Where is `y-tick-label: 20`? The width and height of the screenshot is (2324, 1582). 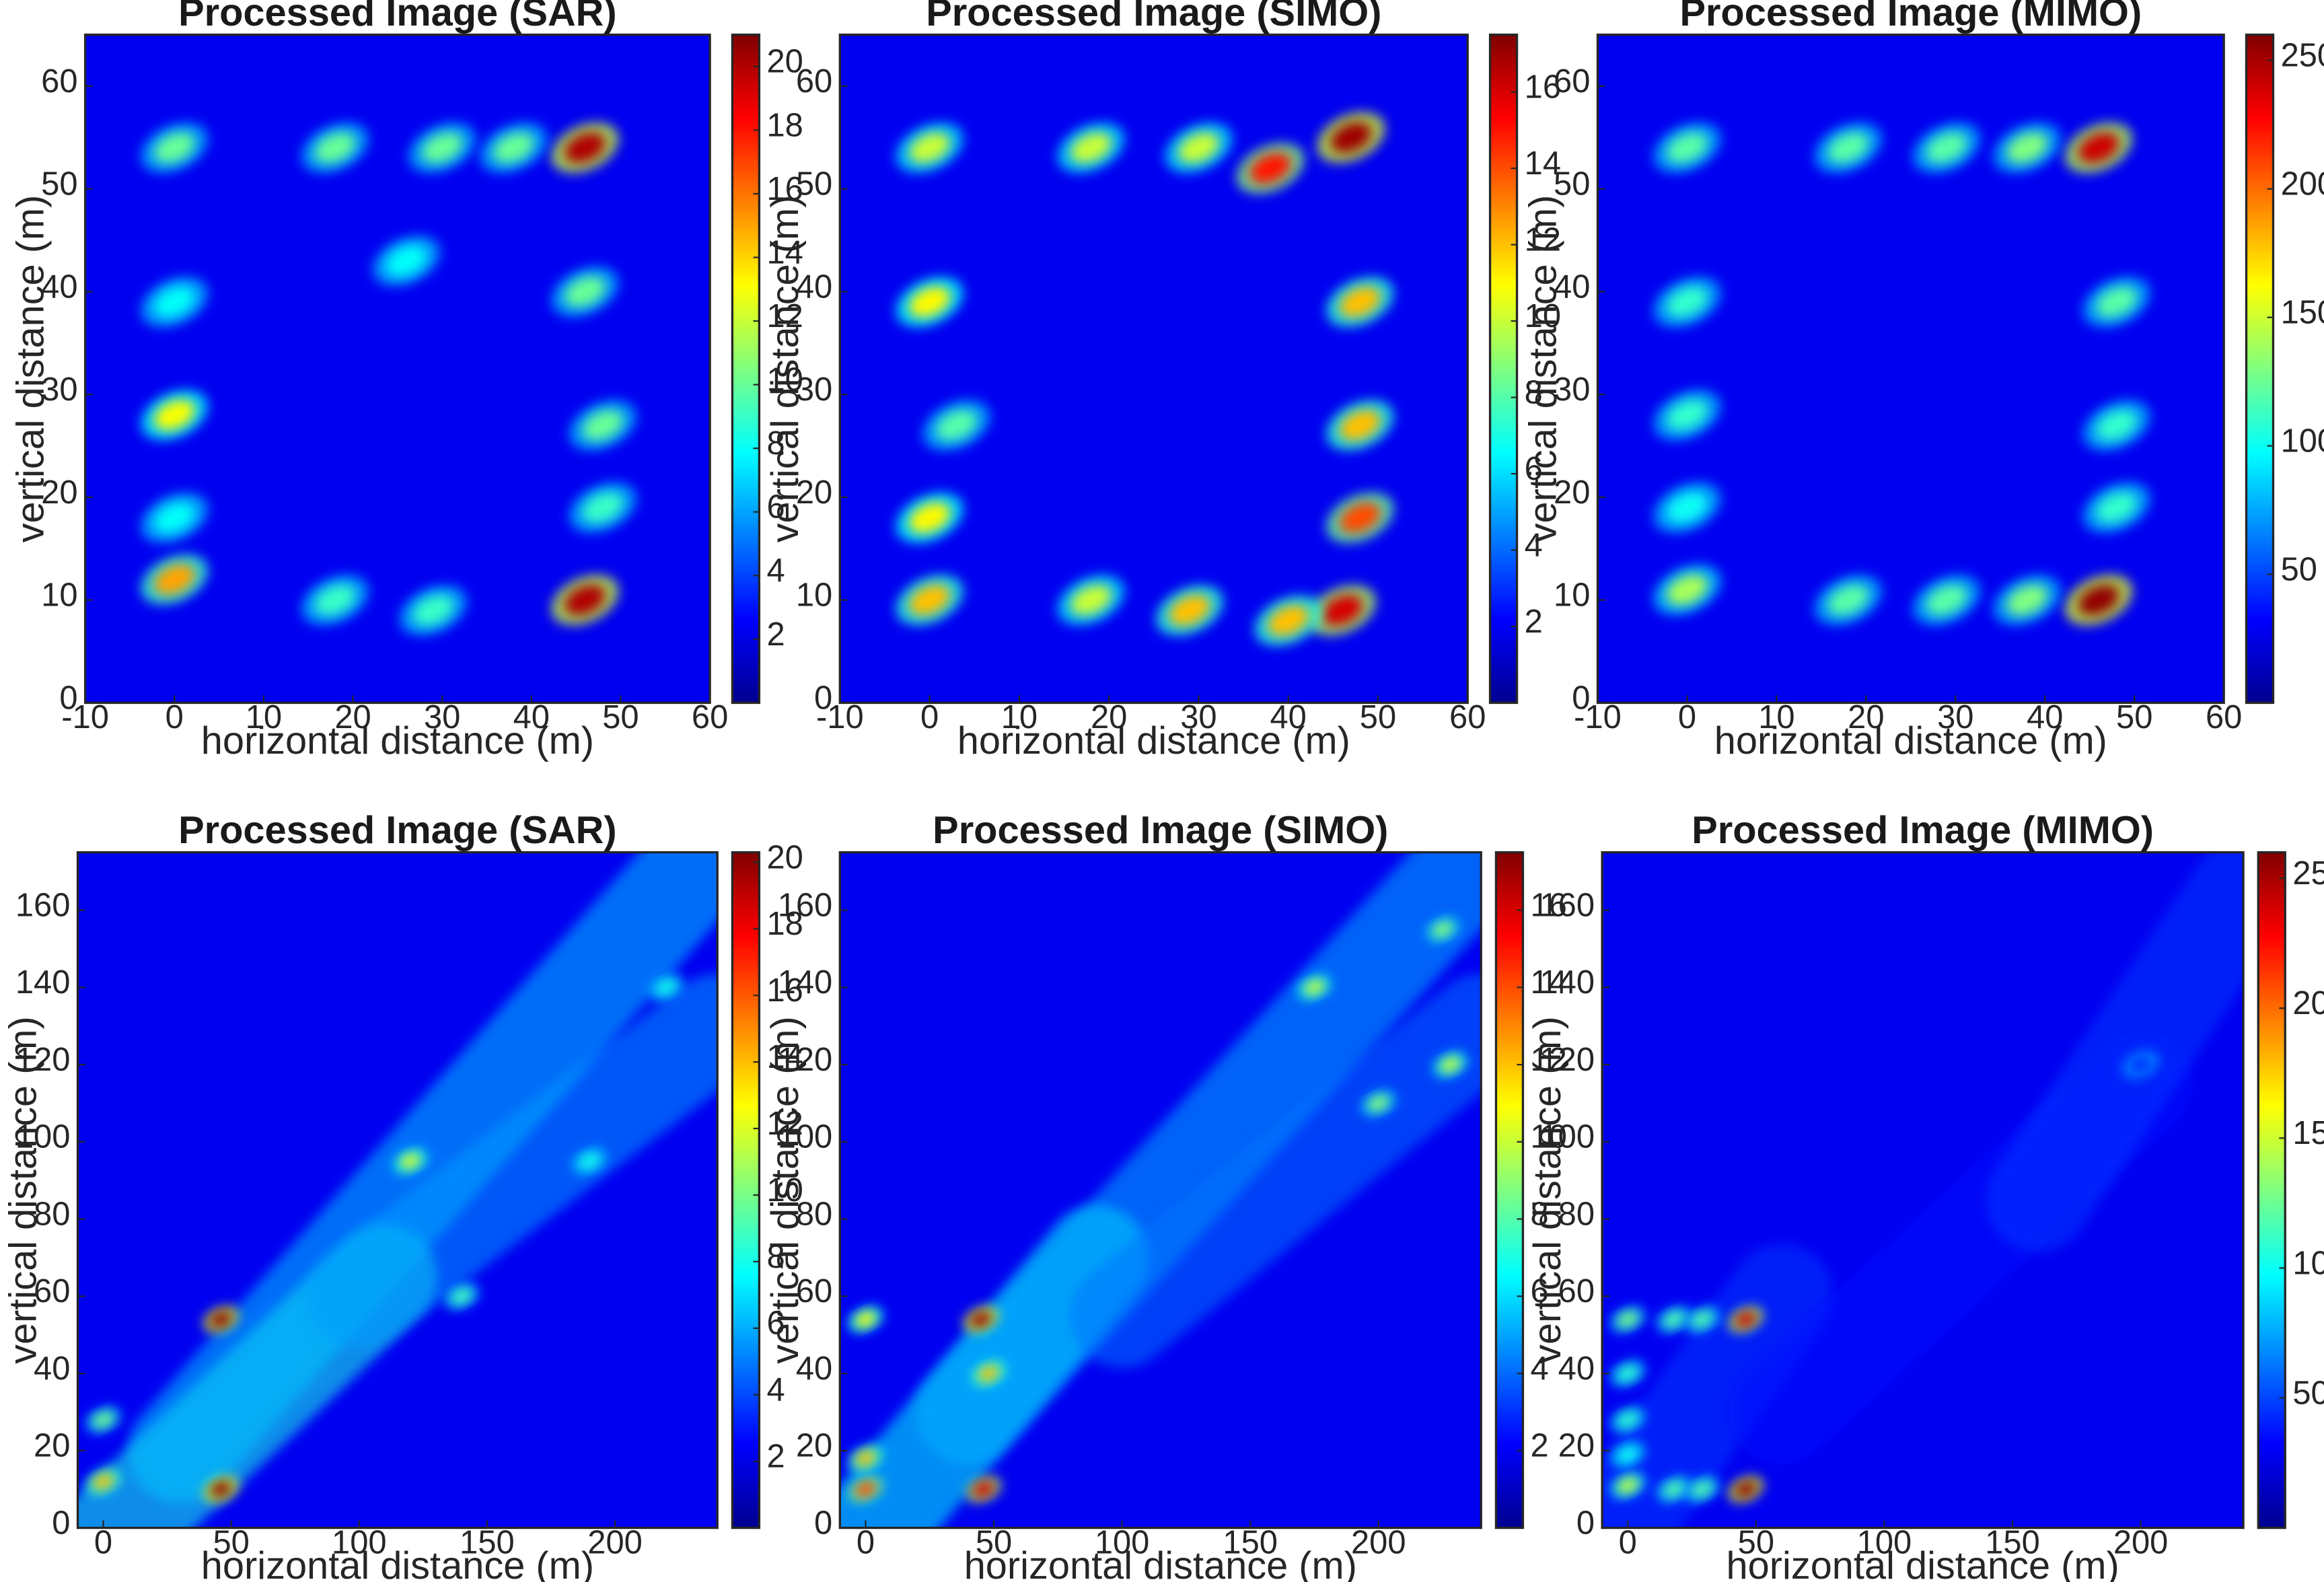
y-tick-label: 20 is located at coordinates (814, 1446).